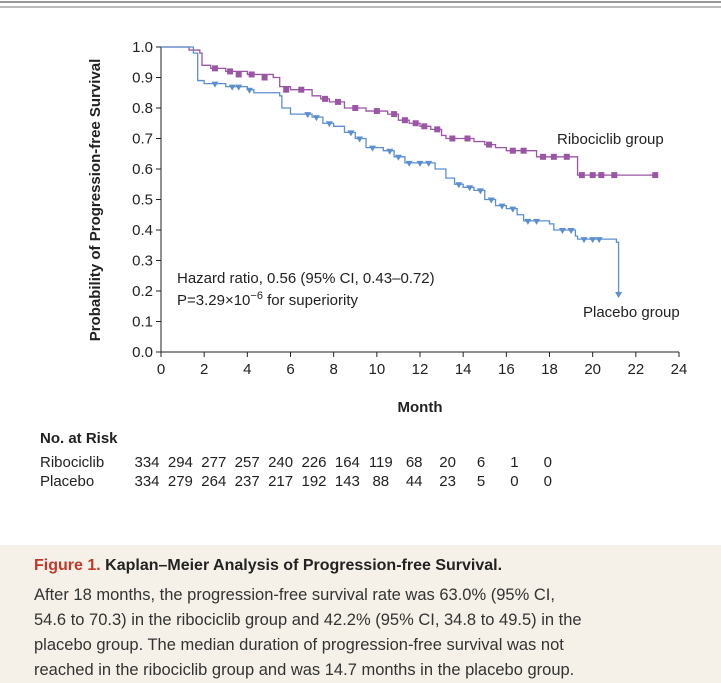  I want to click on x-tick-label: 0, so click(161, 369).